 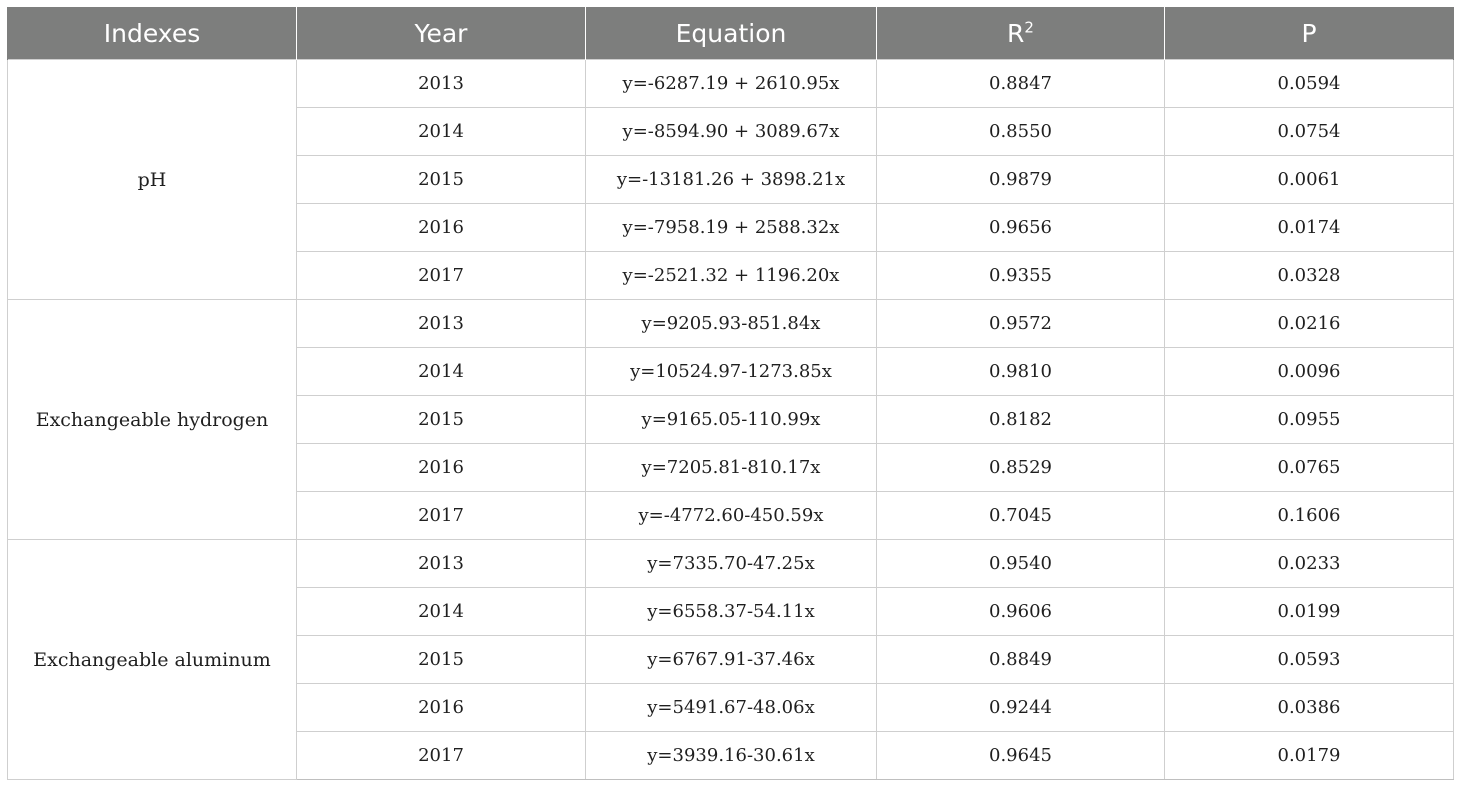 I want to click on table-row: 2017 y=-4772.60-450.59x 0.7045 0.1606, so click(x=731, y=515).